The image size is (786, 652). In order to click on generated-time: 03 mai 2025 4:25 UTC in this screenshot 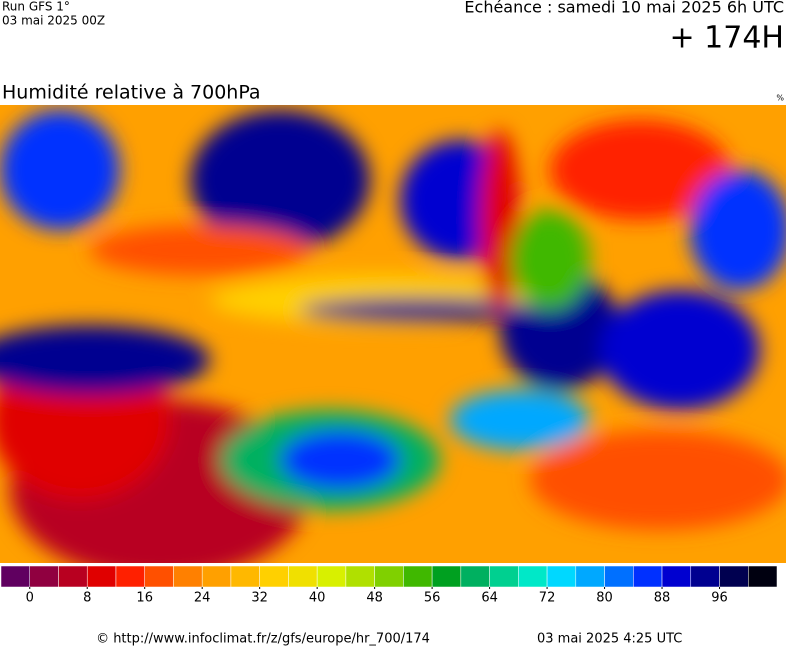, I will do `click(609, 639)`.